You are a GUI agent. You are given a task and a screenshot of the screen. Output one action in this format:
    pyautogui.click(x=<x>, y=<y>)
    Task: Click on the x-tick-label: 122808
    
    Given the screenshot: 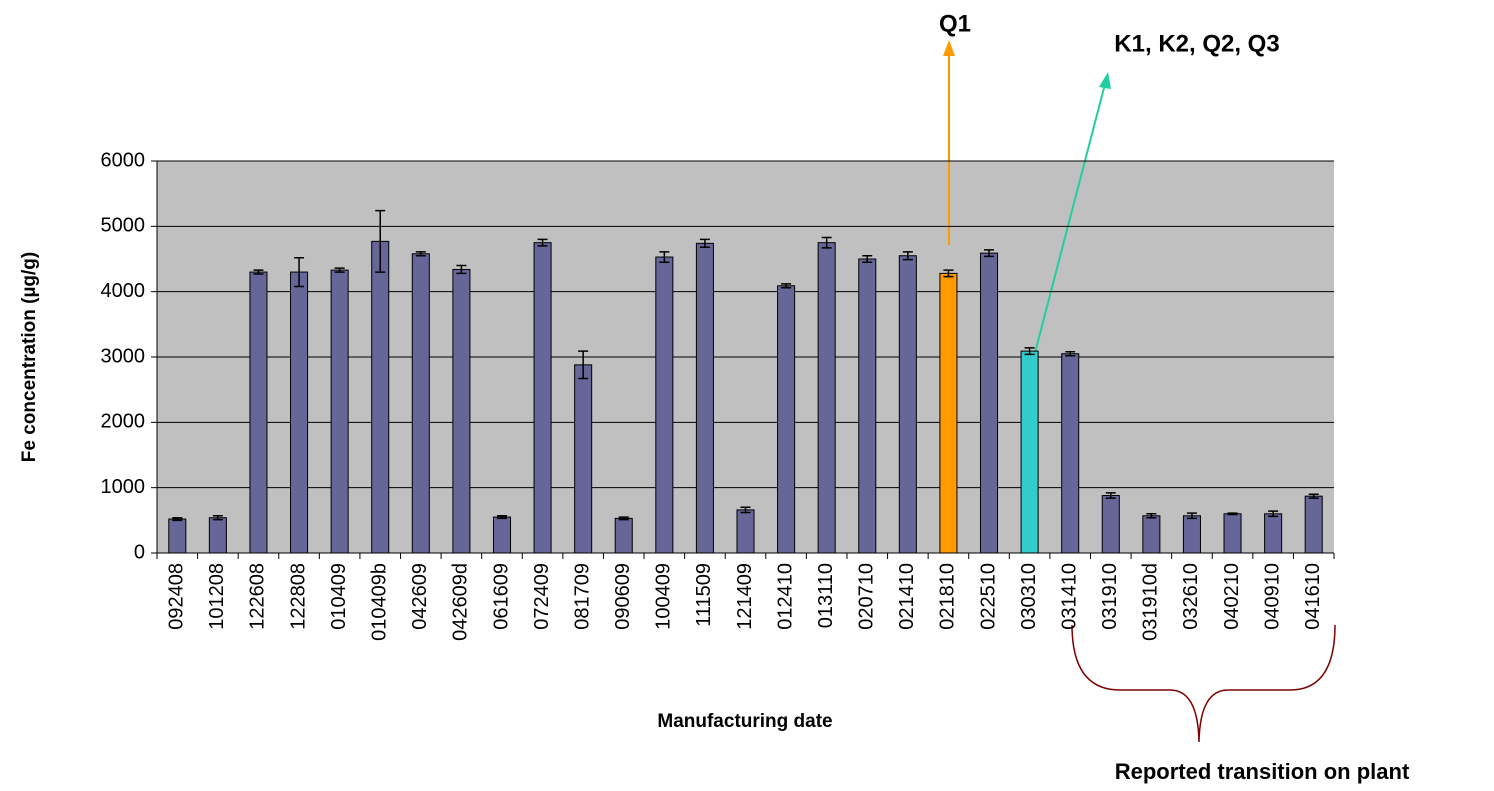 What is the action you would take?
    pyautogui.click(x=298, y=596)
    